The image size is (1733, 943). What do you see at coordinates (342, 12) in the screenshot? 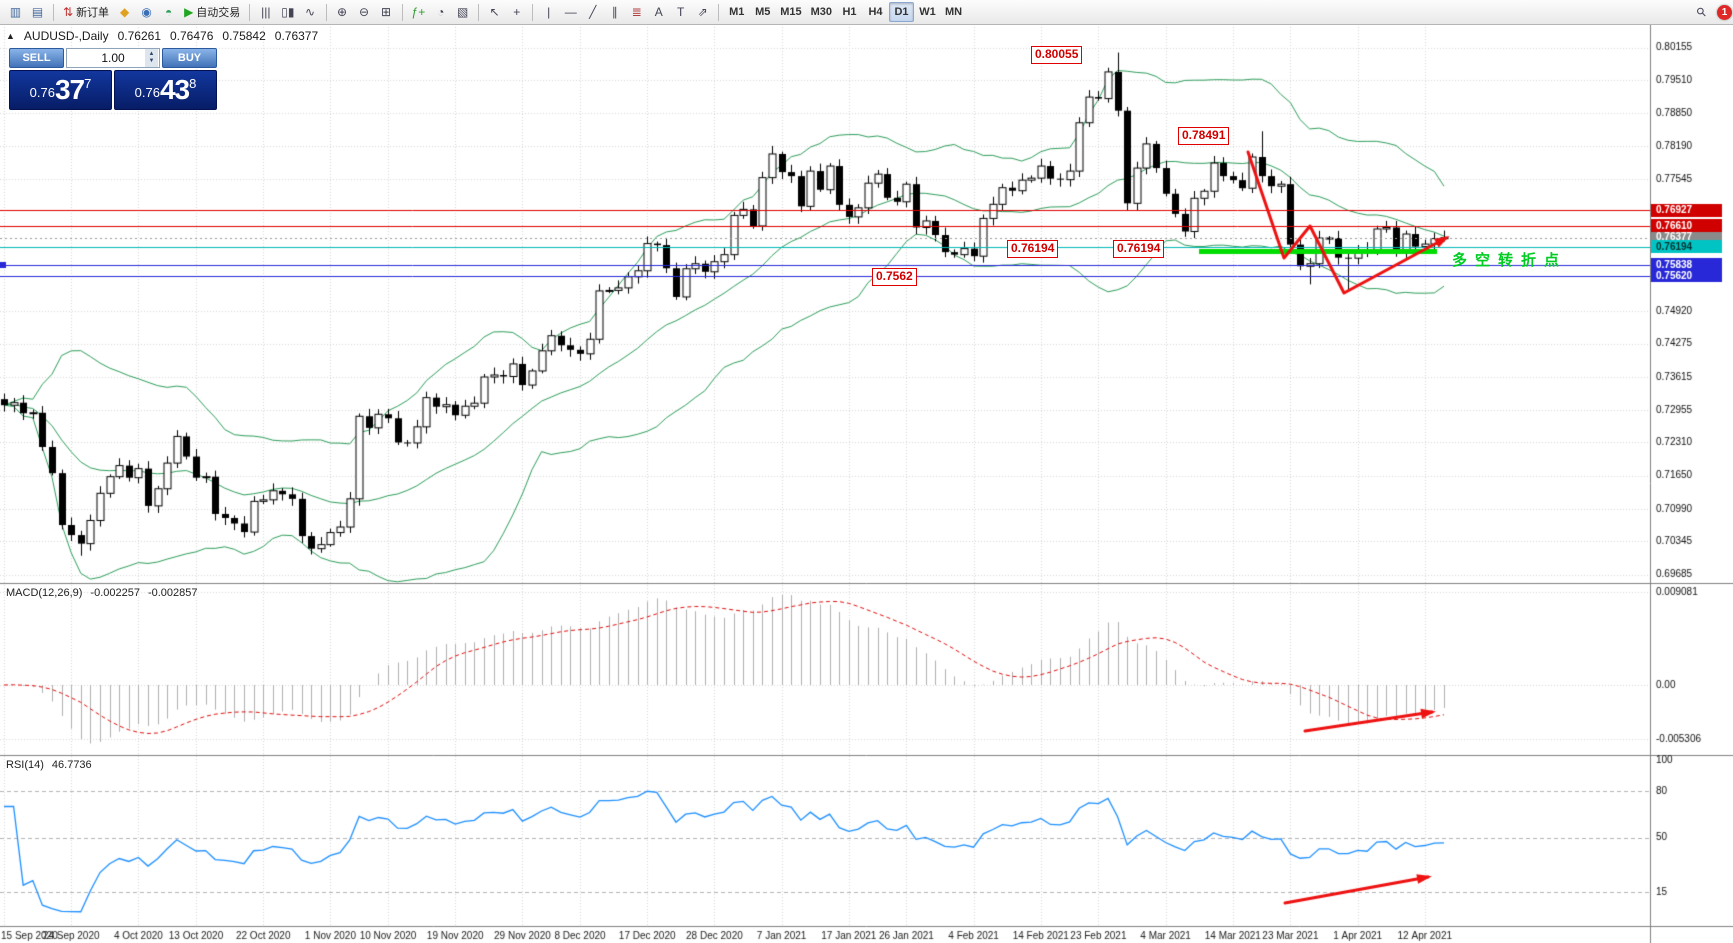
I see `zoom-in-button: ⊕` at bounding box center [342, 12].